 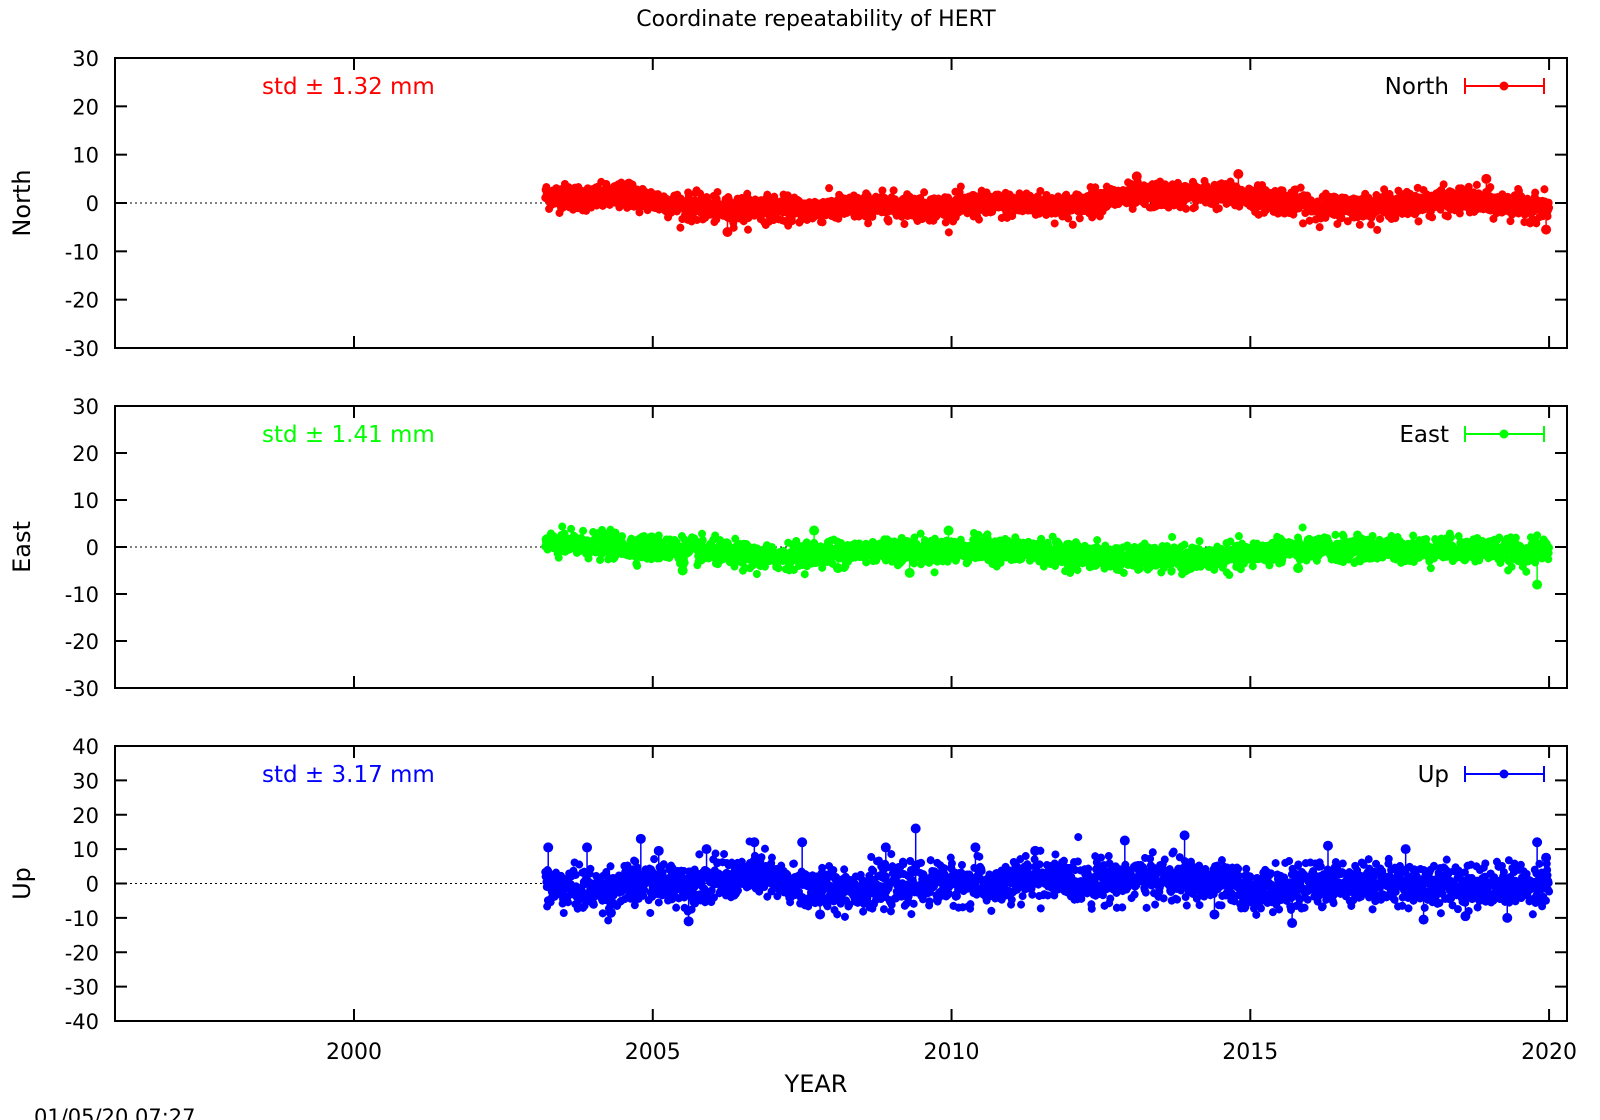 I want to click on y-tick-label: 10, so click(x=85, y=156).